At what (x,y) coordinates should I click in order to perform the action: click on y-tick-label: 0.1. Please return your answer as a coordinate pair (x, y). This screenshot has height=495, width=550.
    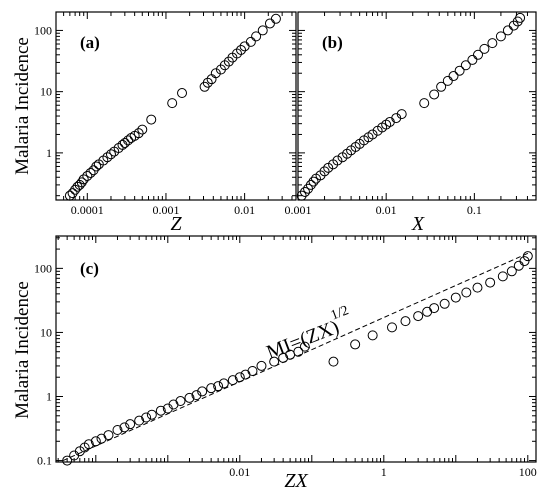
    Looking at the image, I should click on (44, 461).